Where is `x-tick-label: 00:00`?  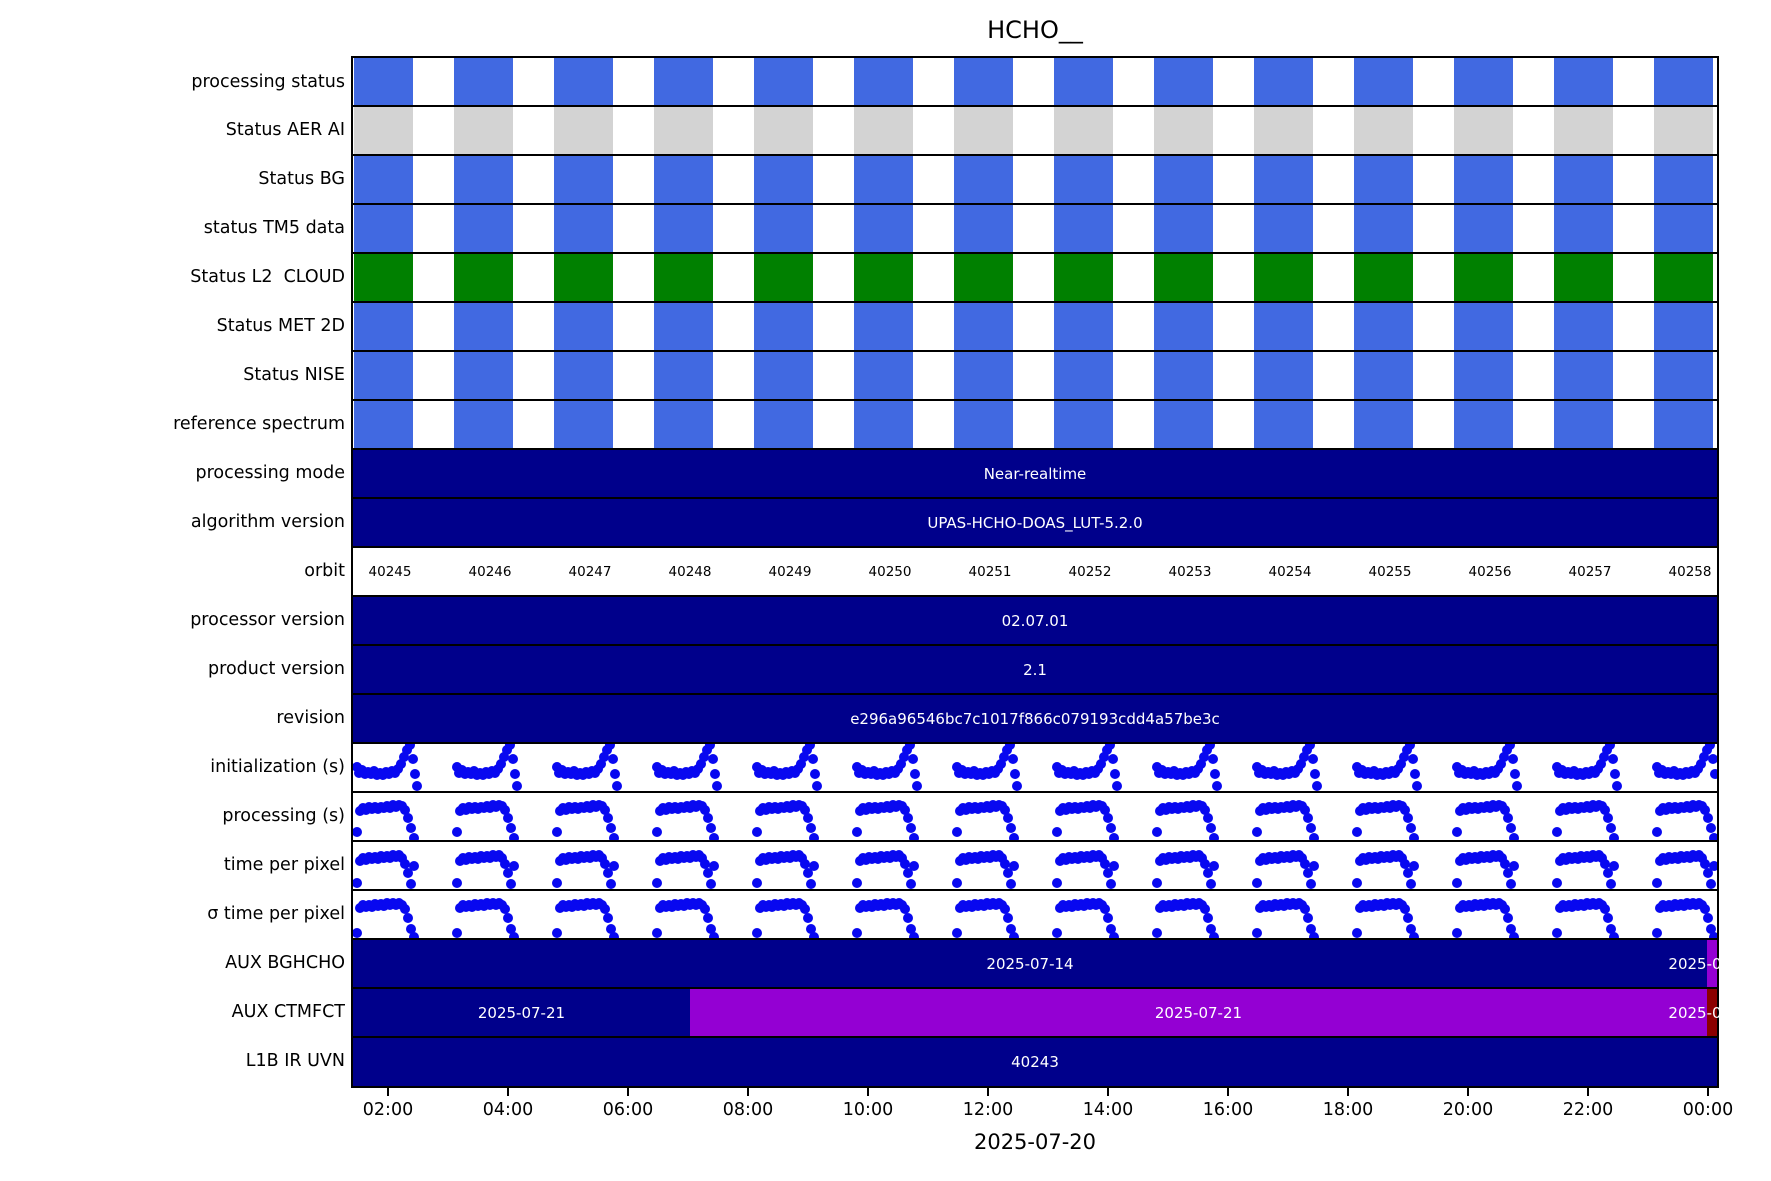 x-tick-label: 00:00 is located at coordinates (1708, 1110).